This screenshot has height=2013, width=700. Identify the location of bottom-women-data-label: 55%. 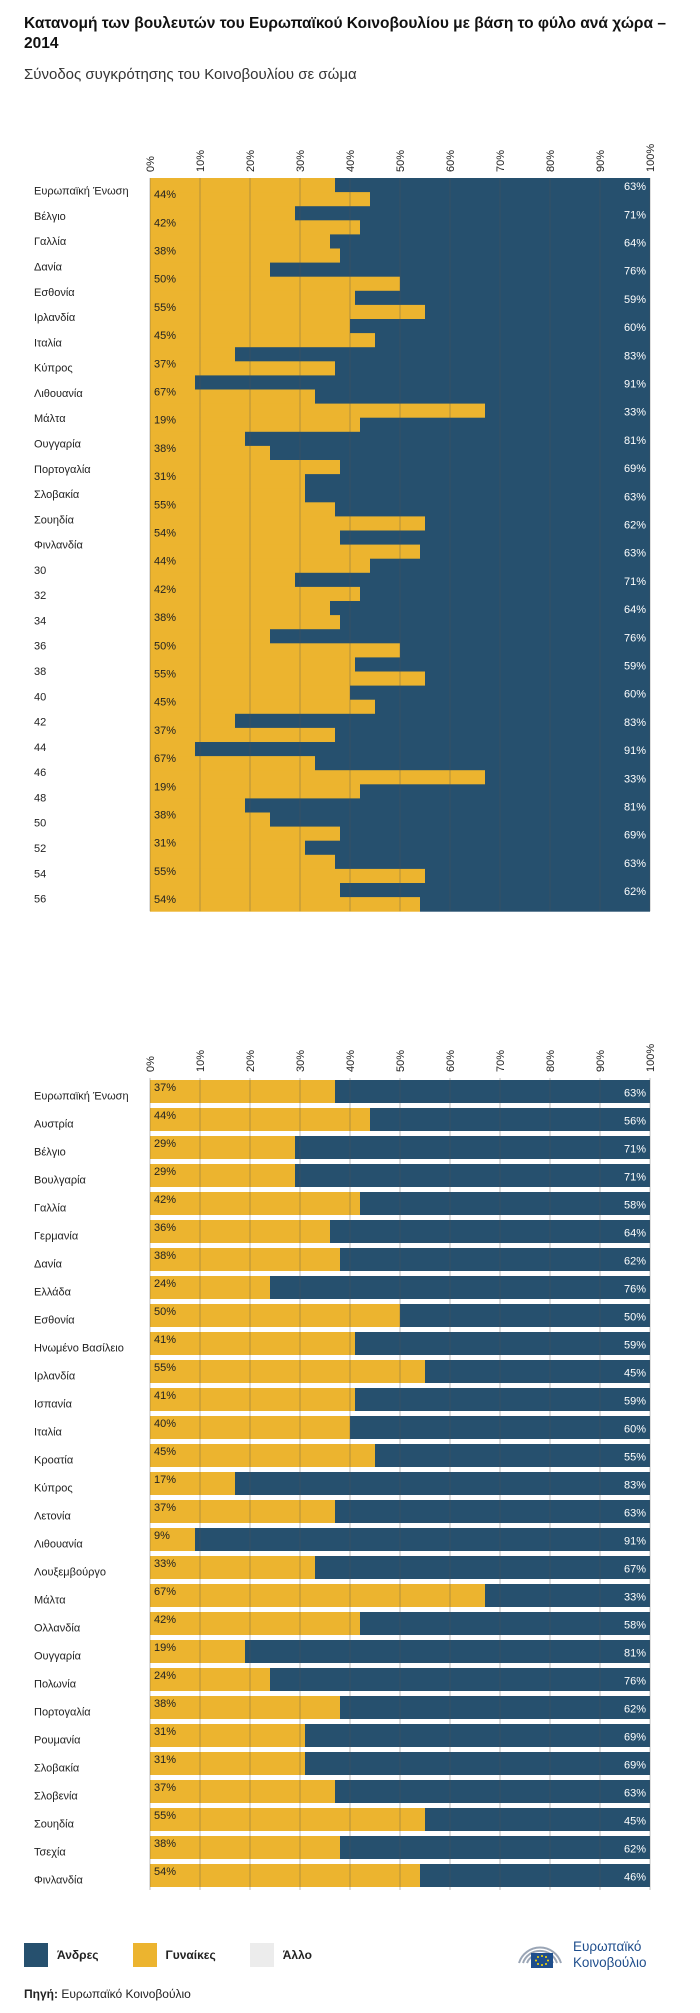
(165, 1368).